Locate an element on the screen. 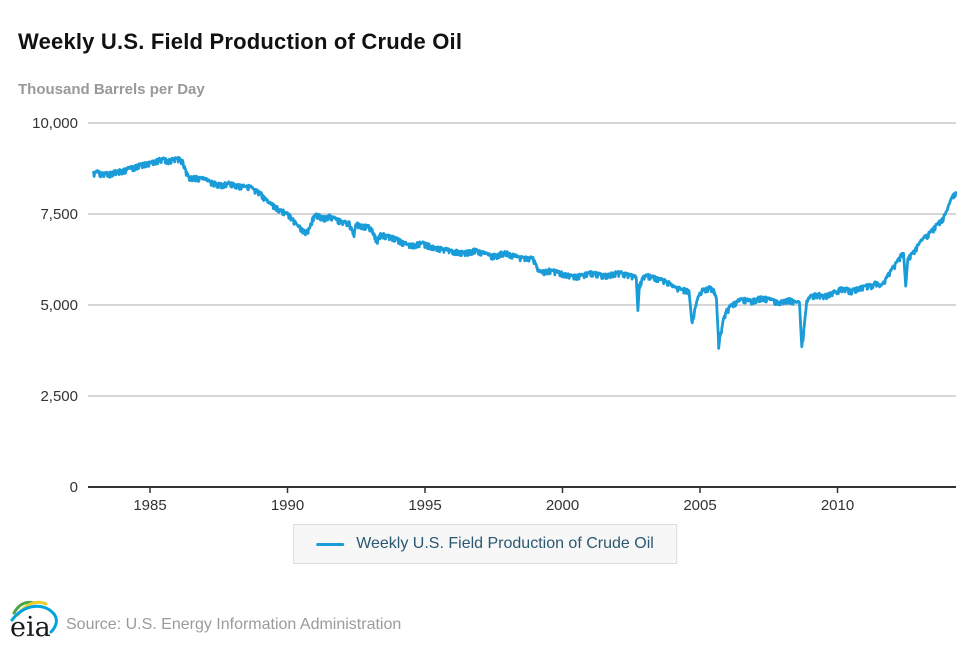  y-tick-label: 0 is located at coordinates (74, 487).